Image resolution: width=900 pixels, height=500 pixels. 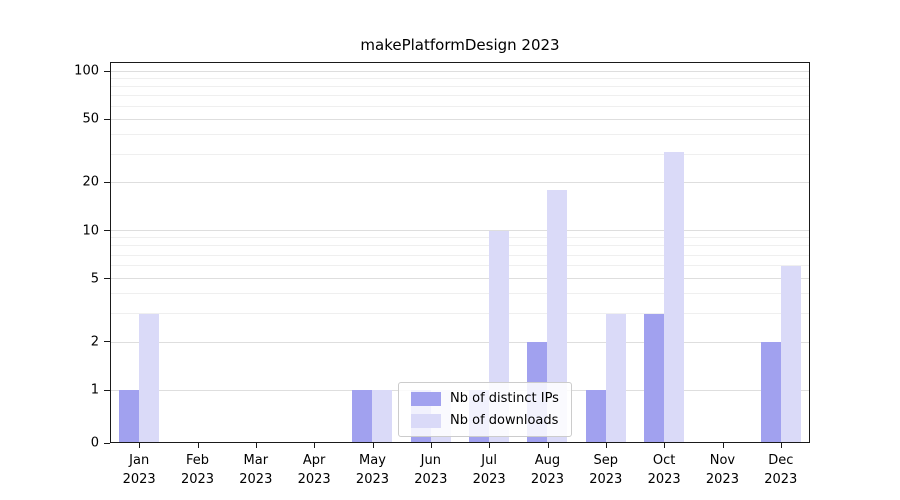 I want to click on x-tick-month: Jul, so click(x=489, y=460).